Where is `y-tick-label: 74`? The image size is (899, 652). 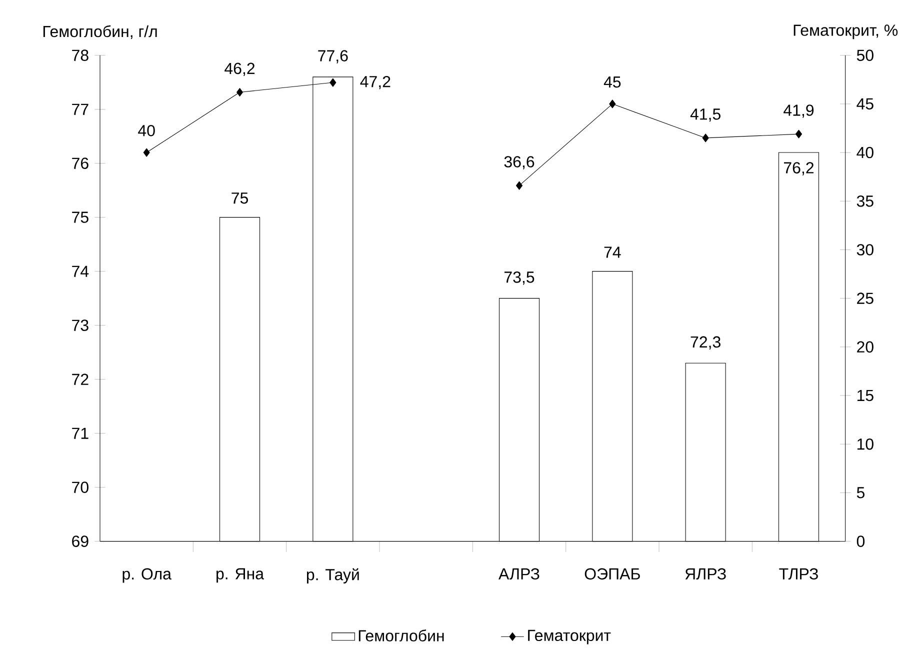 y-tick-label: 74 is located at coordinates (80, 271).